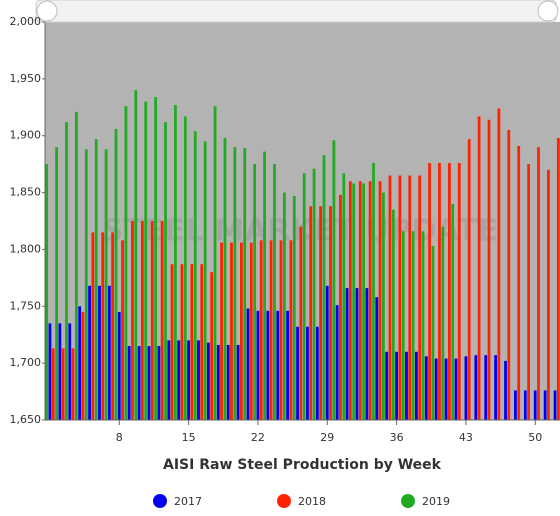  Describe the element at coordinates (296, 11) in the screenshot. I see `range-slider` at that location.